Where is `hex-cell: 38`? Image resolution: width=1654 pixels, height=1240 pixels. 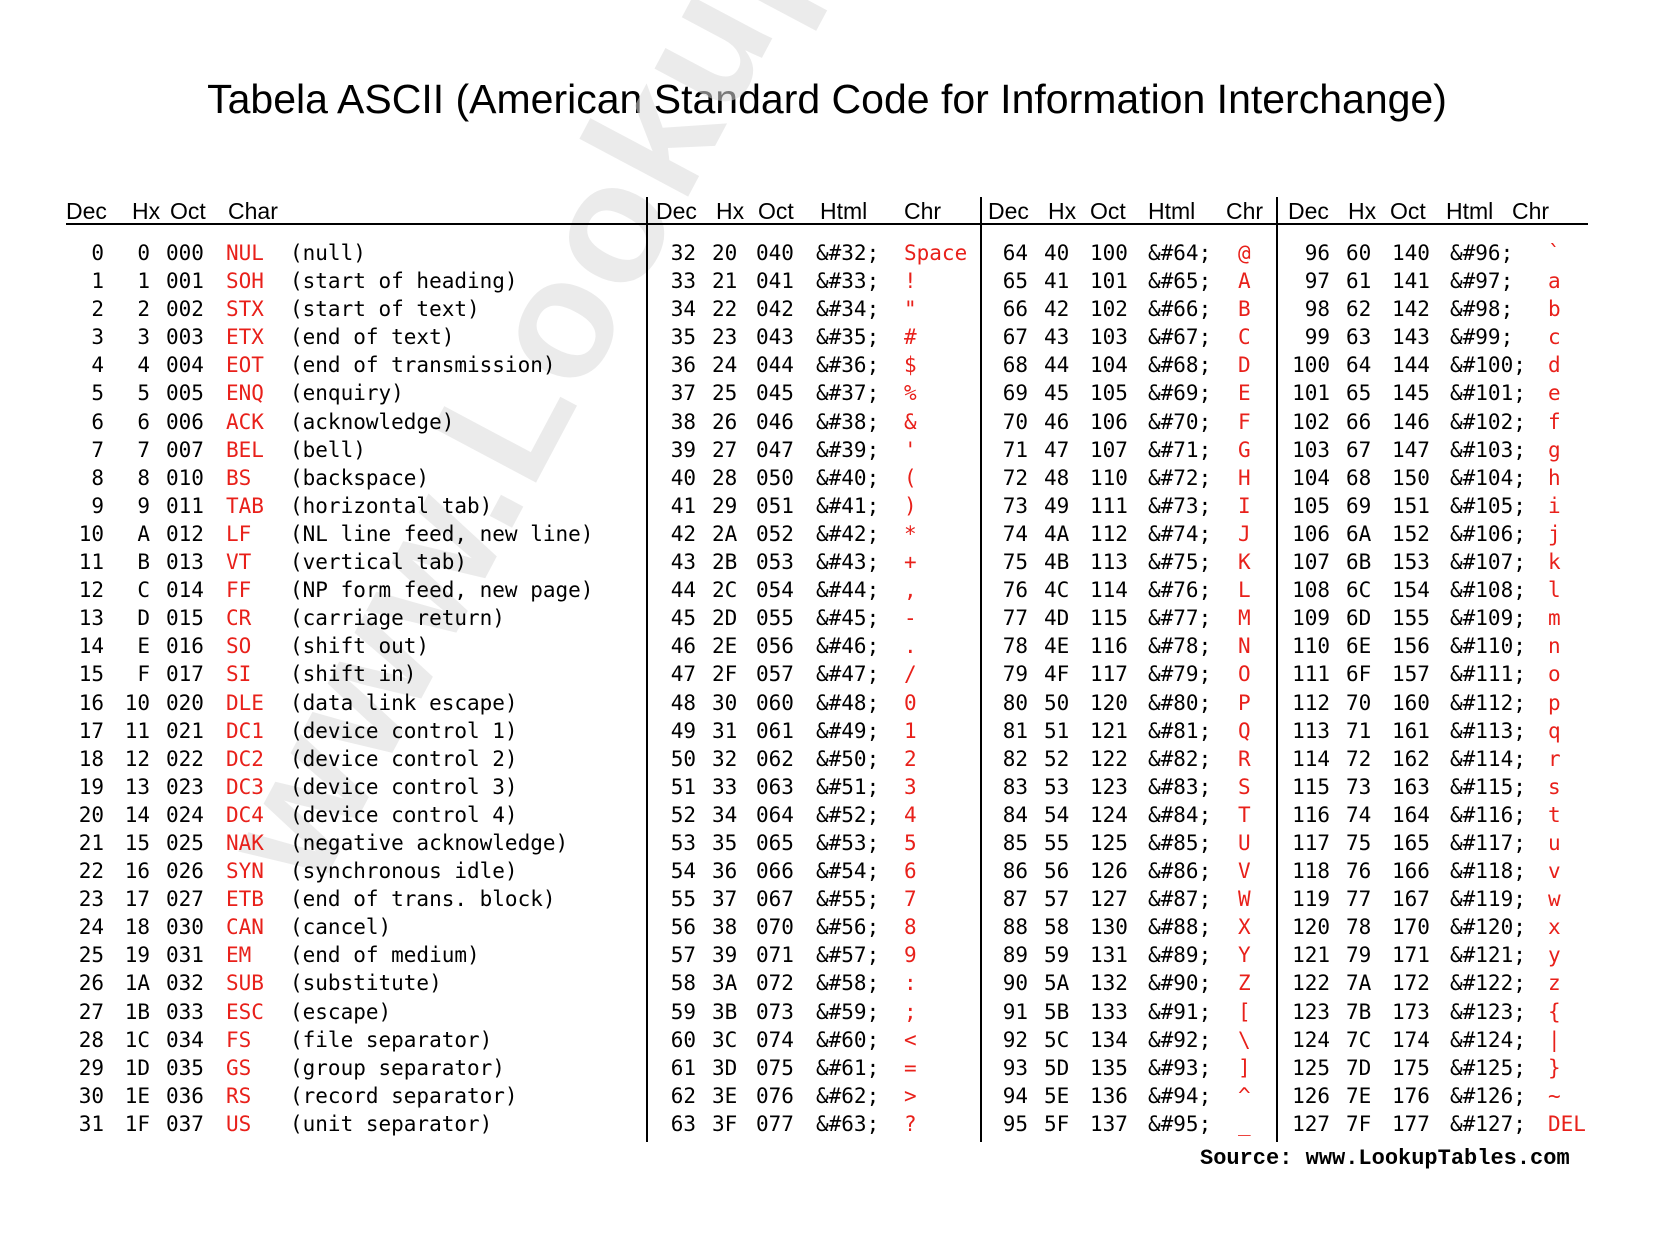 hex-cell: 38 is located at coordinates (725, 927).